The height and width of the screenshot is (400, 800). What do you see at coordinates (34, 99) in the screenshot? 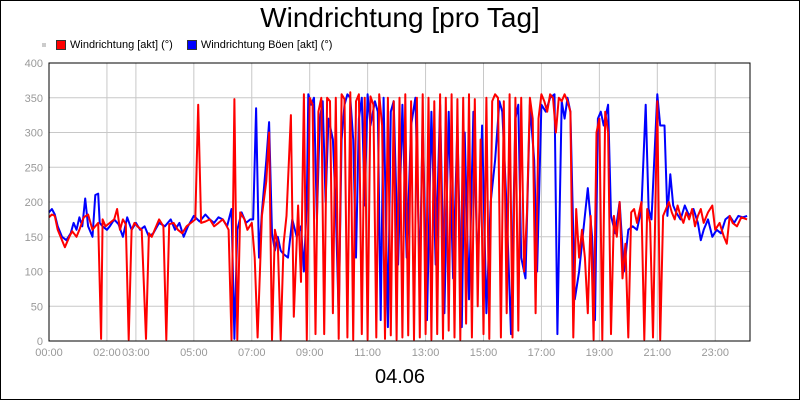
I see `y-tick-label: 350` at bounding box center [34, 99].